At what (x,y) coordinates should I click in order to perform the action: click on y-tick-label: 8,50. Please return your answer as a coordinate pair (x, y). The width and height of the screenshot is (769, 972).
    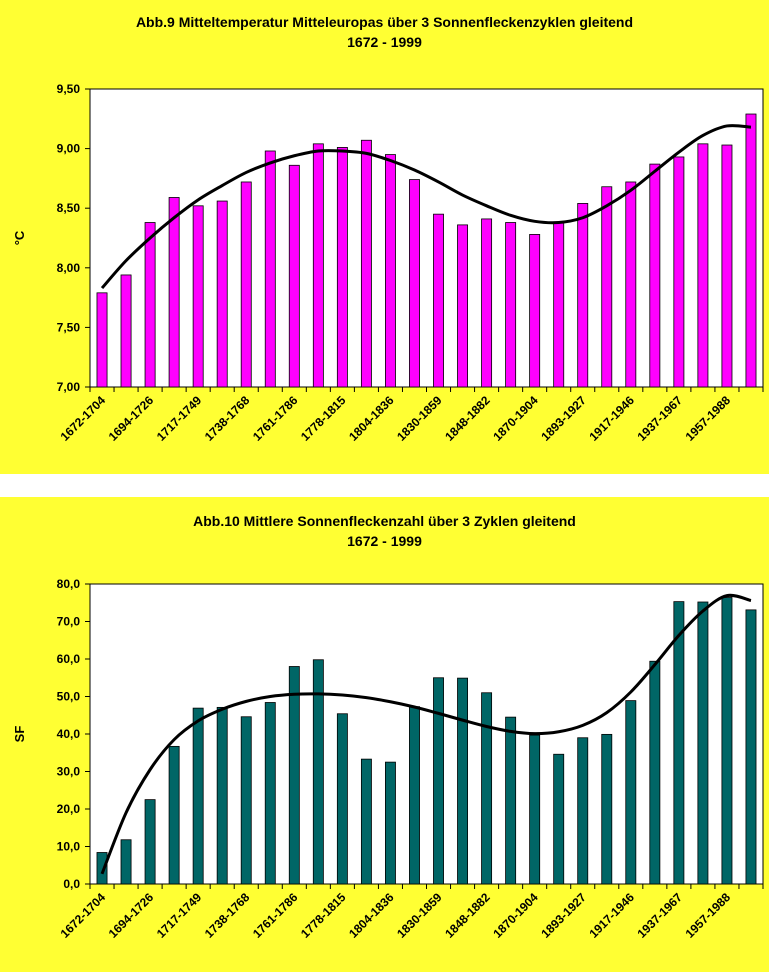
    Looking at the image, I should click on (69, 208).